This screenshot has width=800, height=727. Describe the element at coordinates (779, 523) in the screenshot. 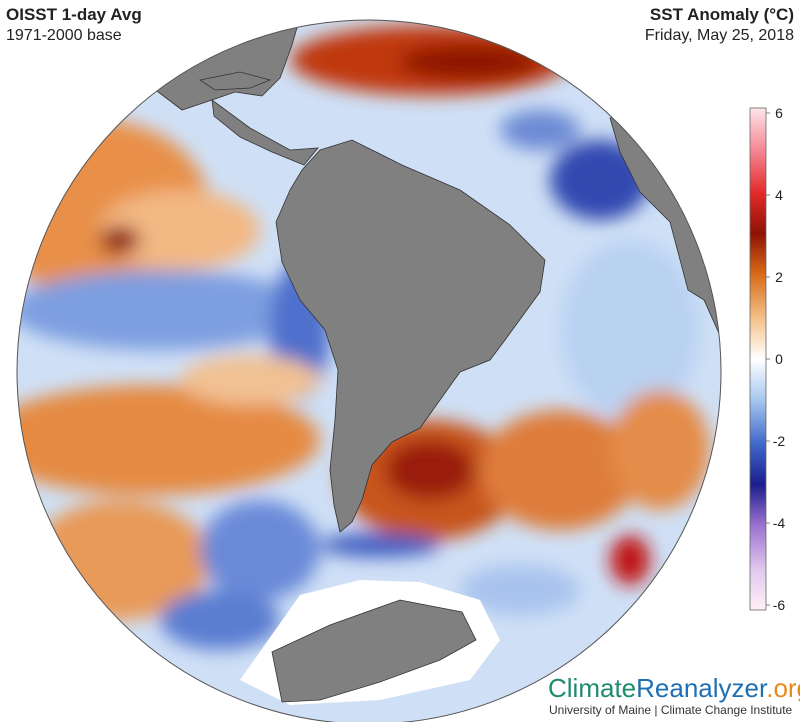

I see `colorbar-tick-label: -4` at that location.